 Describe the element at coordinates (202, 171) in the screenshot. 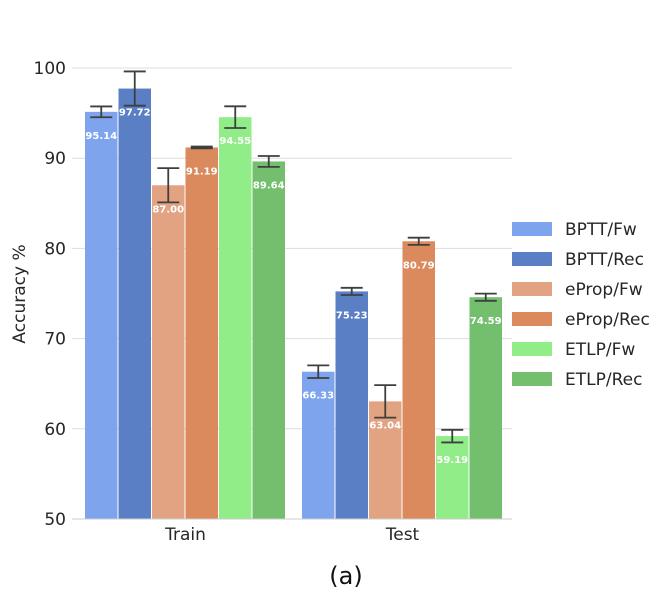

I see `data-label: 91.19` at that location.